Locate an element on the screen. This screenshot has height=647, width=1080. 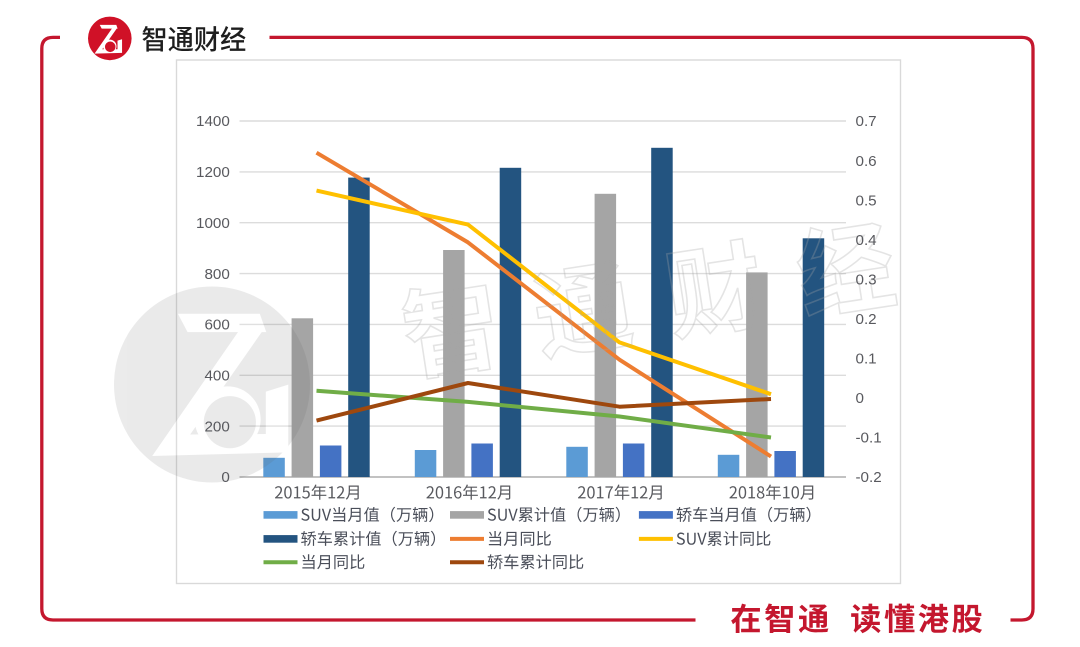
svg-text: 1000 is located at coordinates (213, 223).